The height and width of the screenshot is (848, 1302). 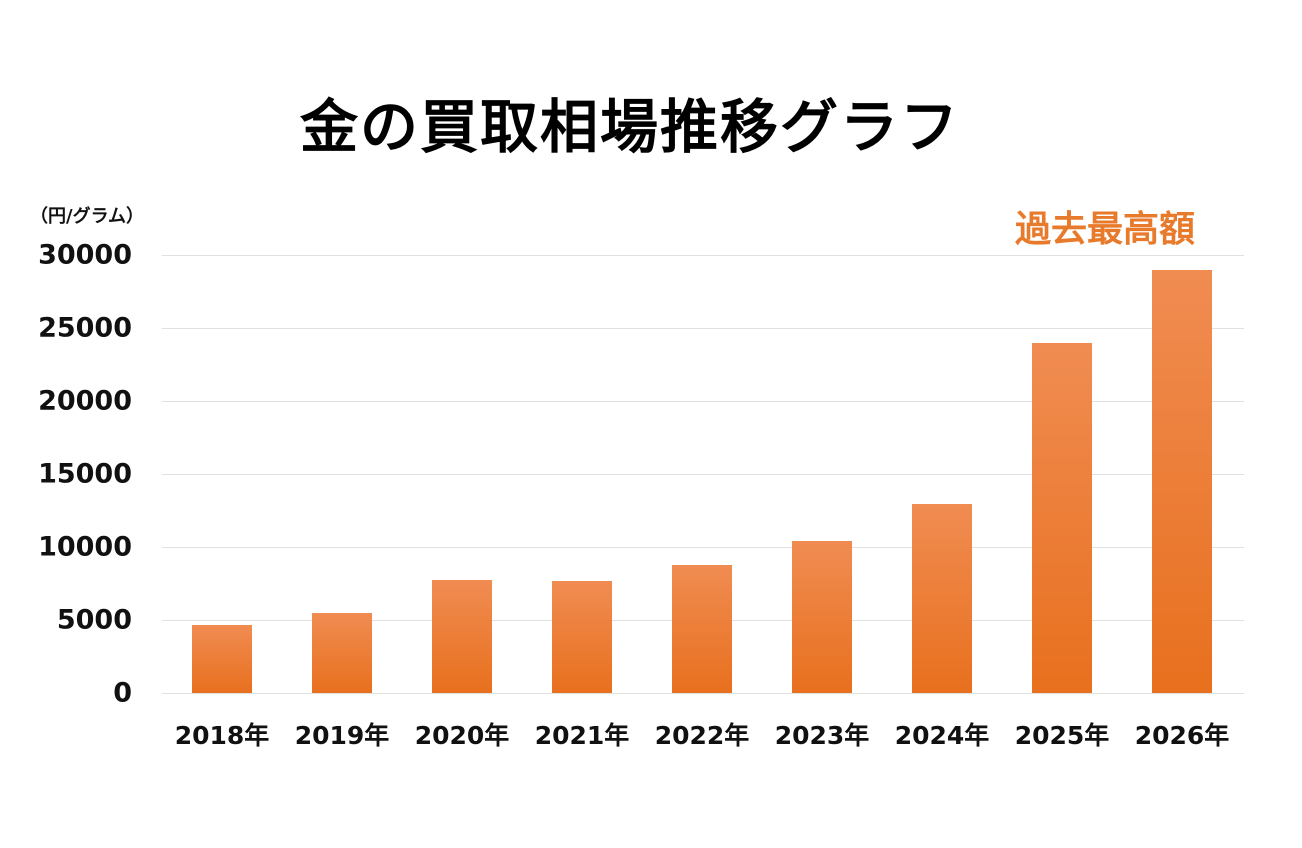 What do you see at coordinates (222, 735) in the screenshot?
I see `x-tick-label: 2018年` at bounding box center [222, 735].